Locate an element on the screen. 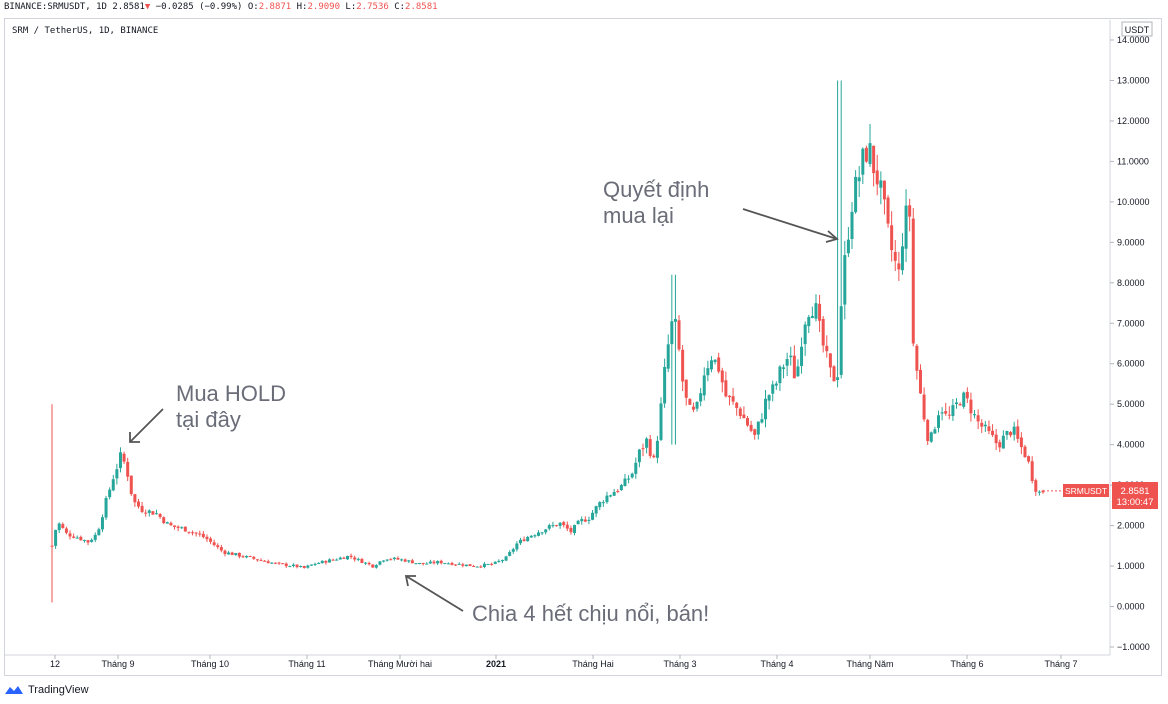  high-value: 2.9090 is located at coordinates (323, 7).